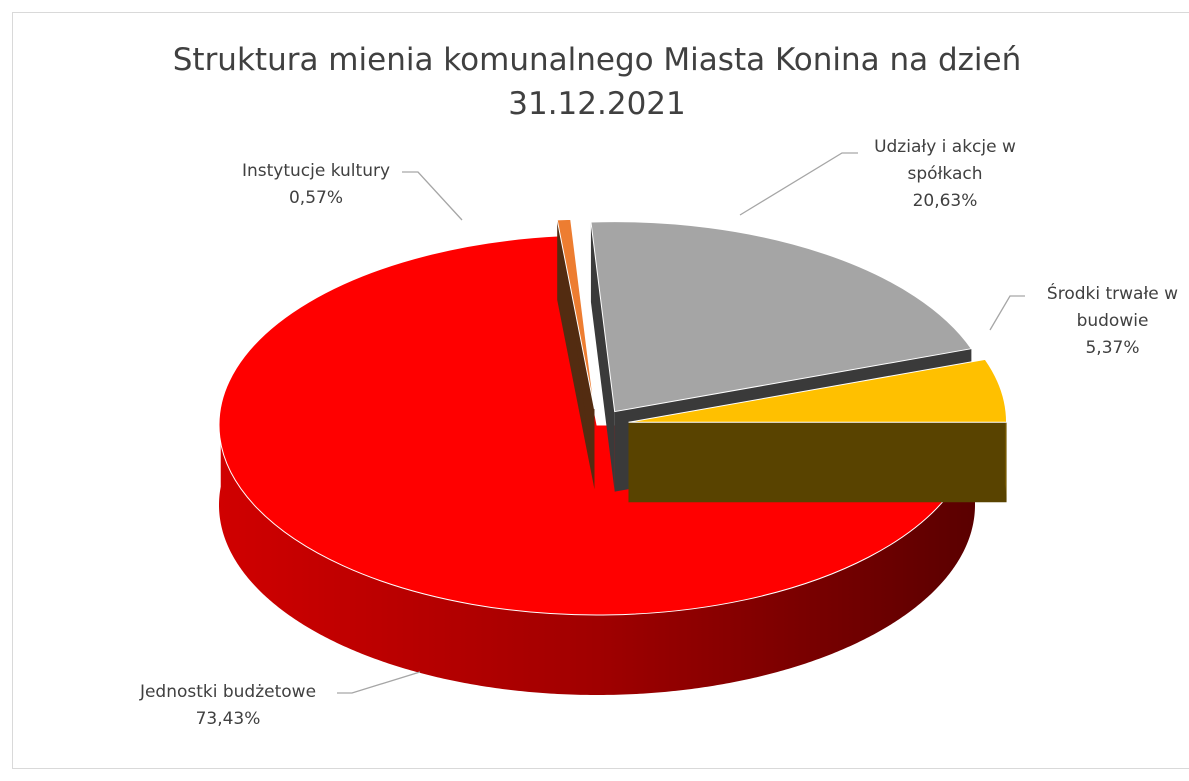 The height and width of the screenshot is (781, 1189). What do you see at coordinates (228, 719) in the screenshot?
I see `label-value: 73,43%` at bounding box center [228, 719].